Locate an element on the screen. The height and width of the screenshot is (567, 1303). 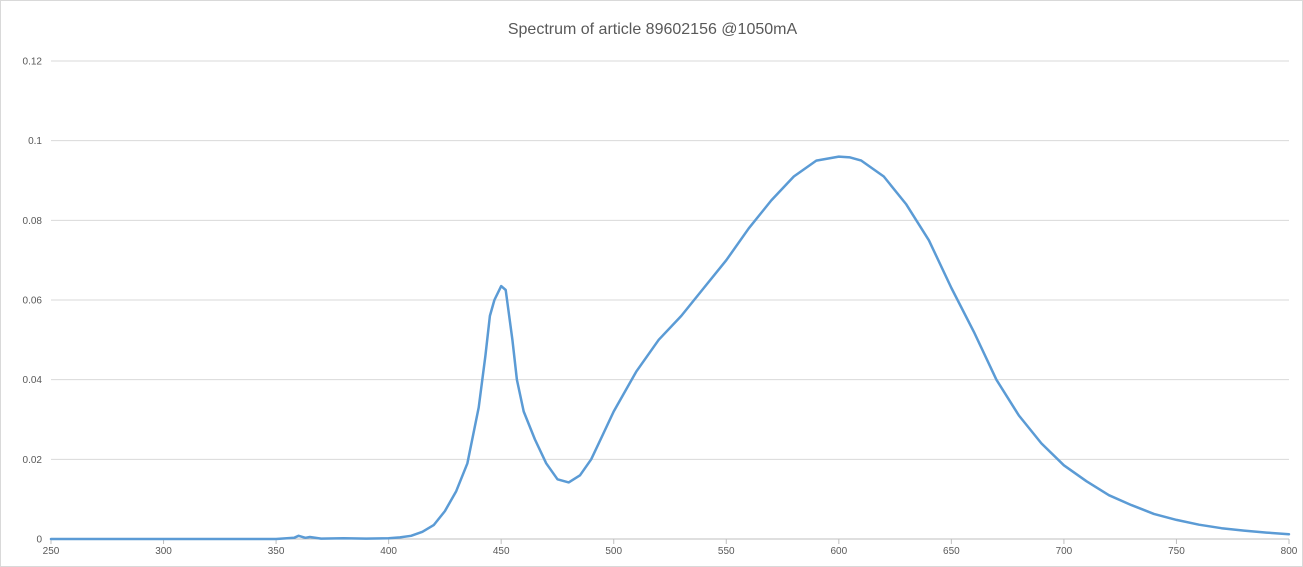
x-tick-label: 600 is located at coordinates (838, 551).